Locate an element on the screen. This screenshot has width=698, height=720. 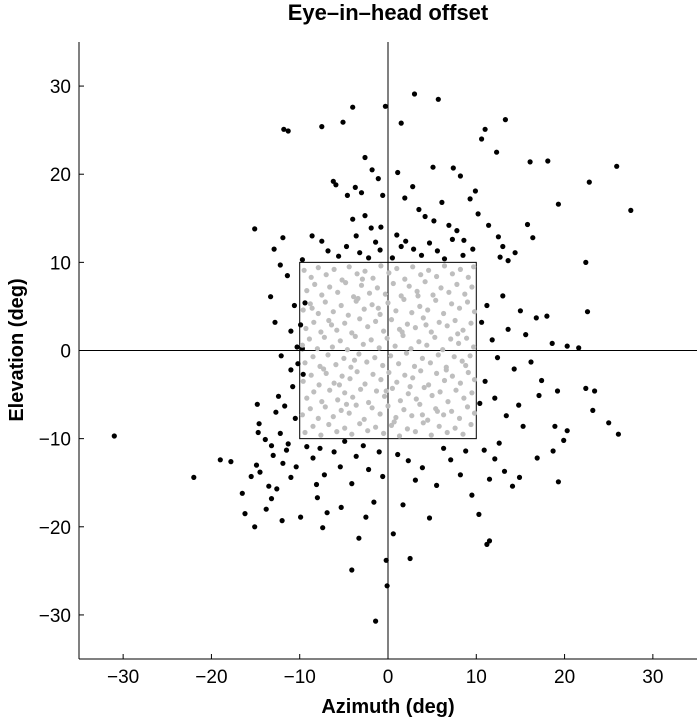
x-tick-label: −10 is located at coordinates (300, 677).